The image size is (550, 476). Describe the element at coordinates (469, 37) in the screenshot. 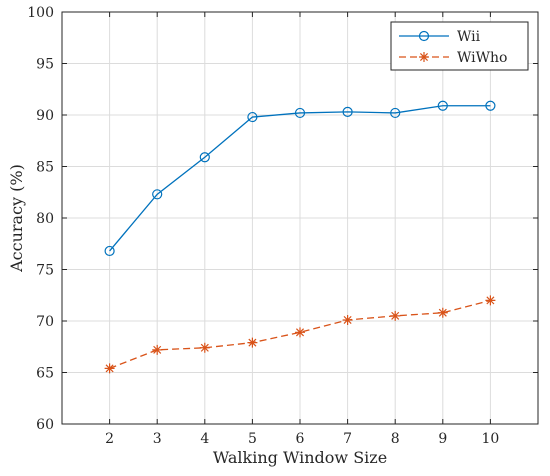

I see `legend-label: Wii` at that location.